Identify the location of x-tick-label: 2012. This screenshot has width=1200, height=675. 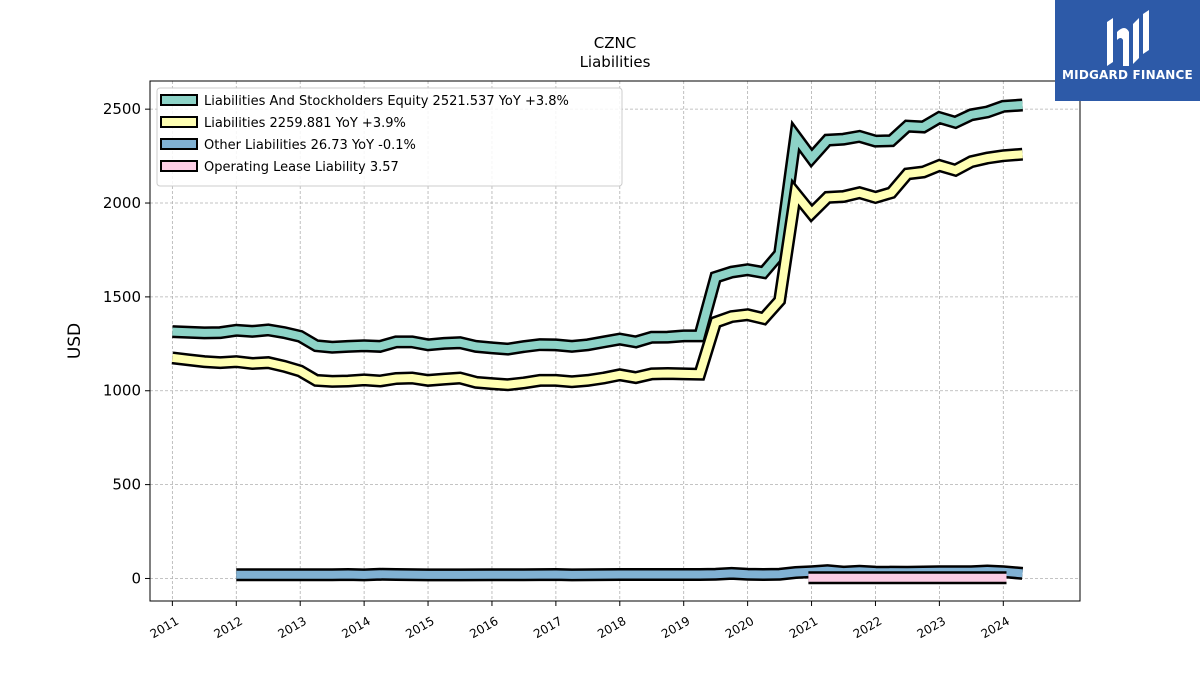
(228, 627).